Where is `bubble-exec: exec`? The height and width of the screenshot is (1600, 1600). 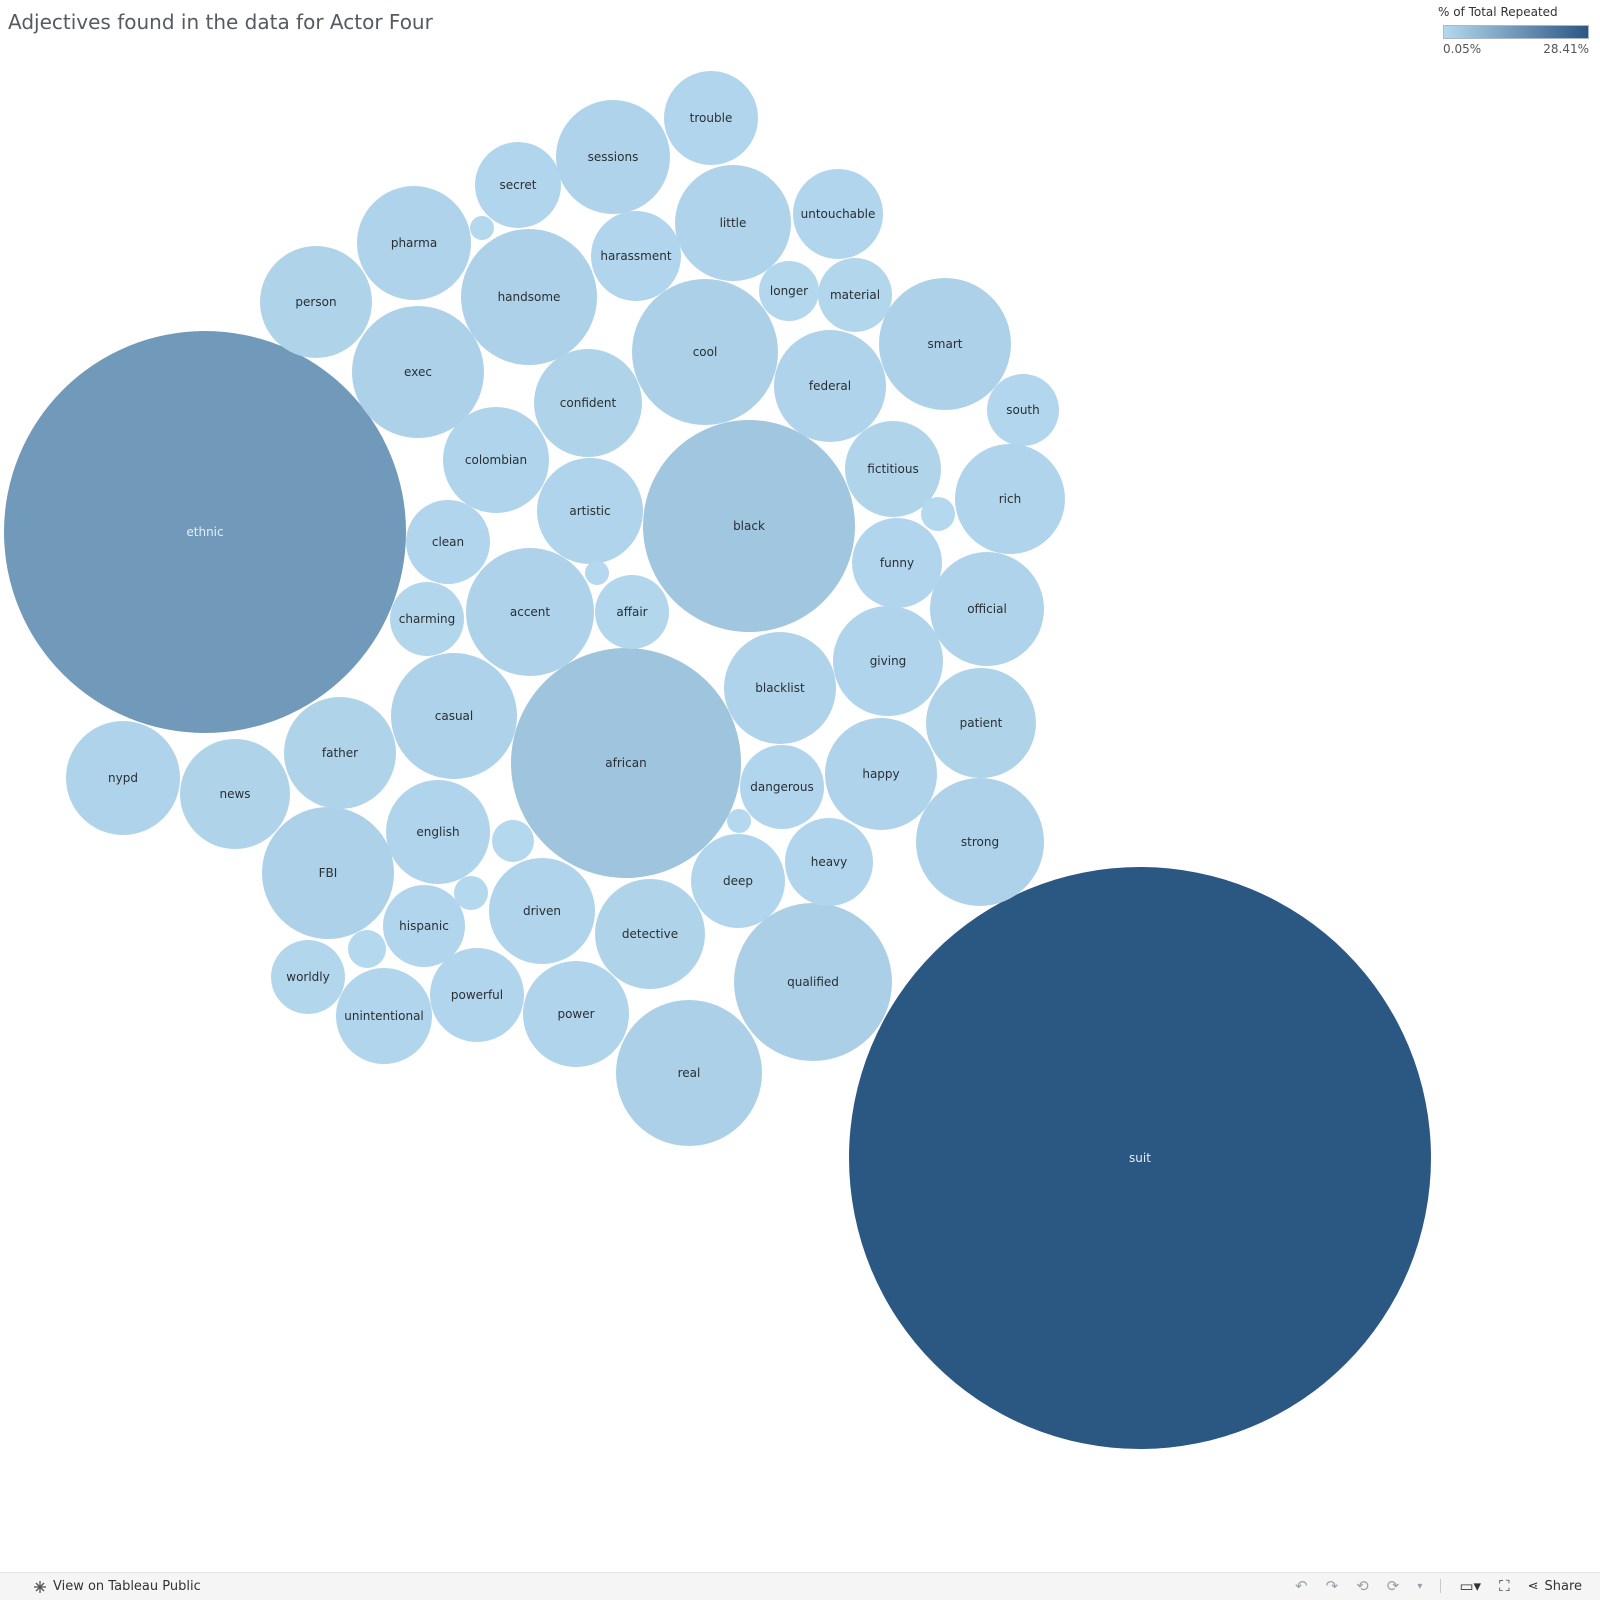 bubble-exec: exec is located at coordinates (418, 372).